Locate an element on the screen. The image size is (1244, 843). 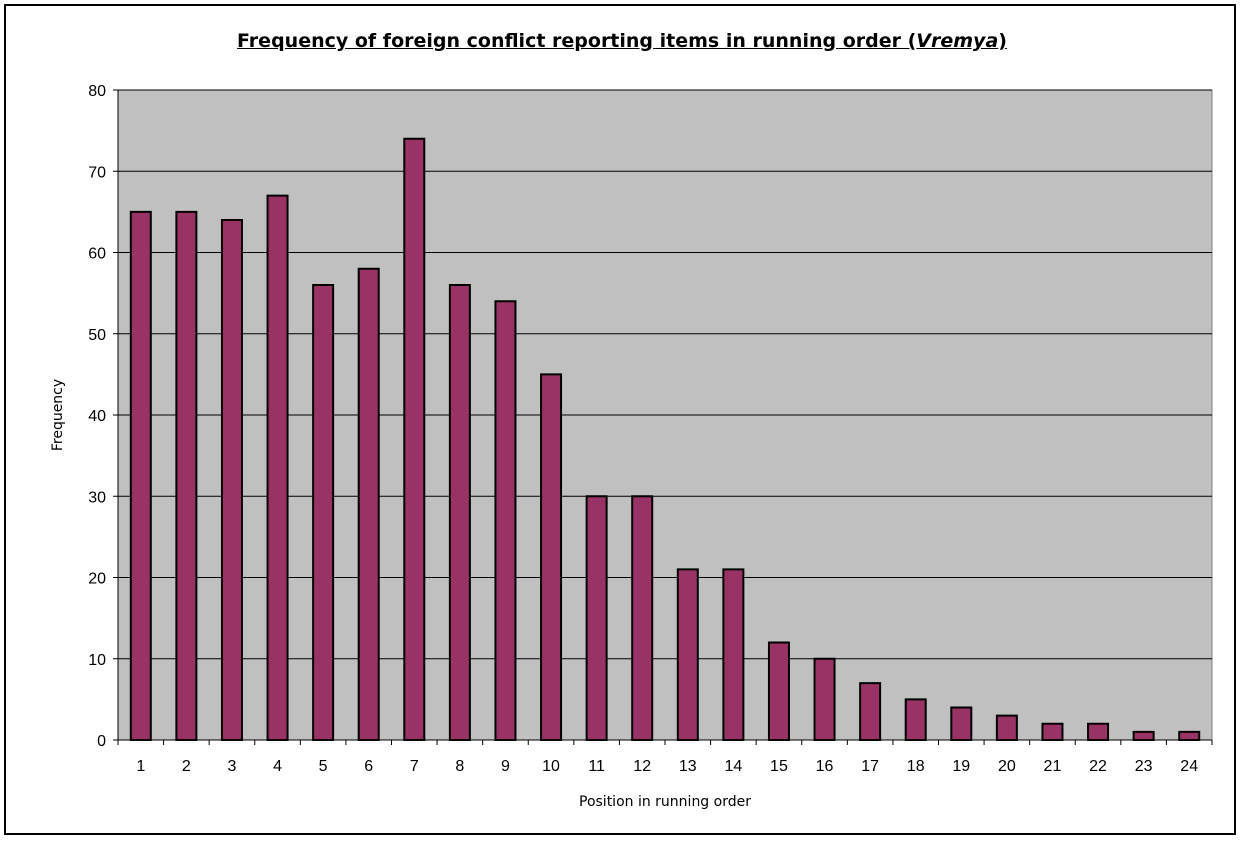
x-tick-label-18: 18 is located at coordinates (916, 766).